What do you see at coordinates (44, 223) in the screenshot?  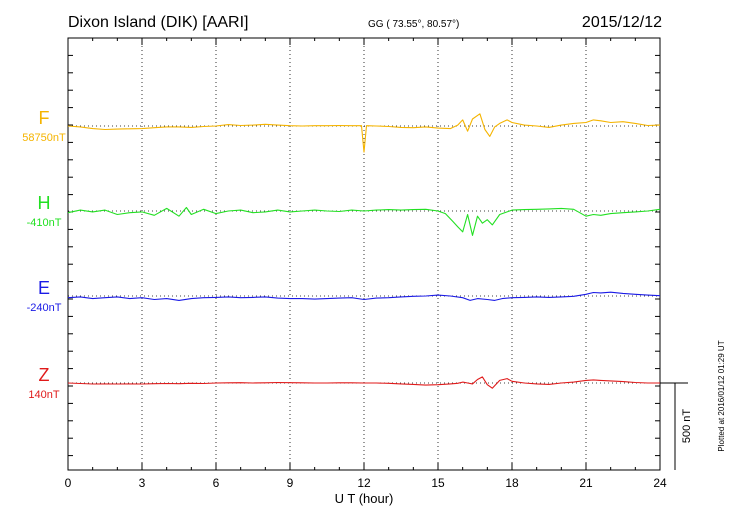 I see `baseline-value-h: -410nT` at bounding box center [44, 223].